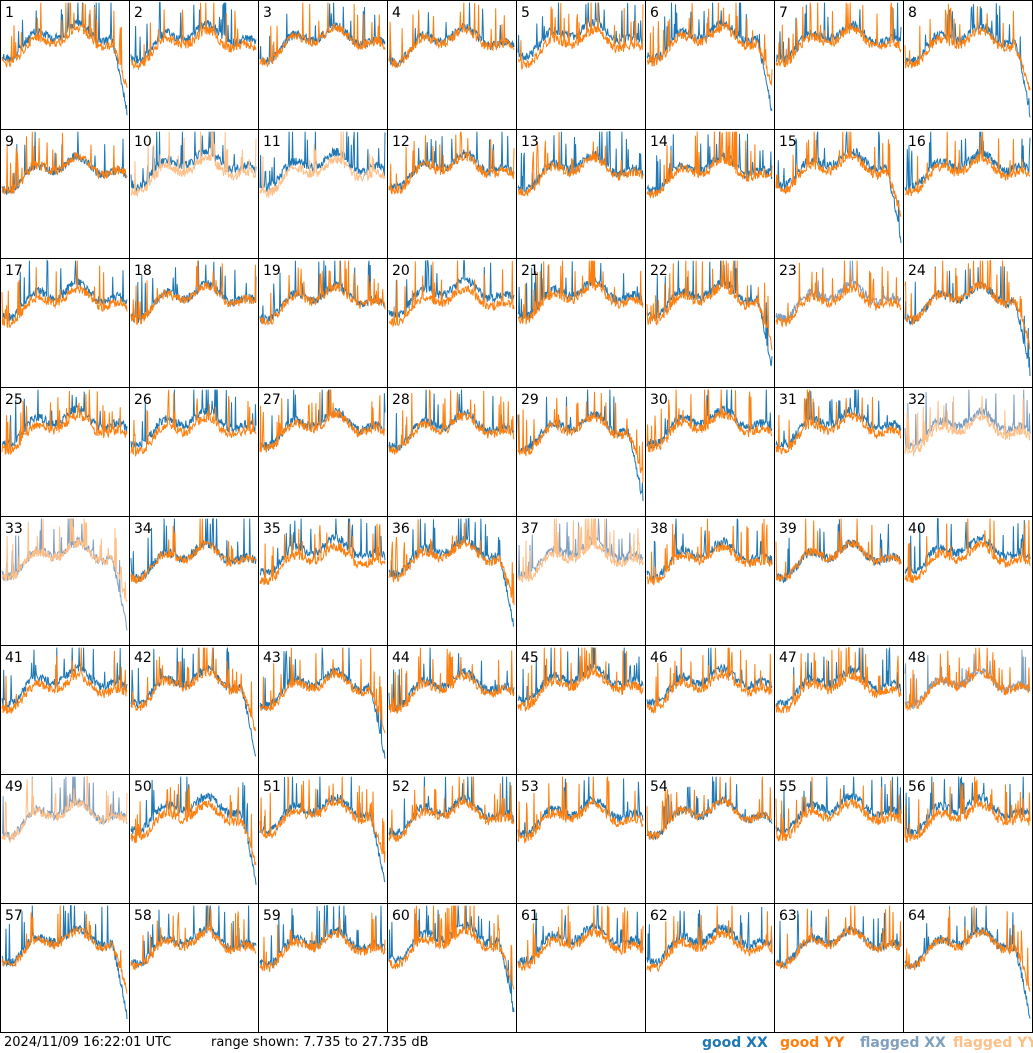  What do you see at coordinates (903, 1043) in the screenshot?
I see `legend-flagged-xx: flagged XX` at bounding box center [903, 1043].